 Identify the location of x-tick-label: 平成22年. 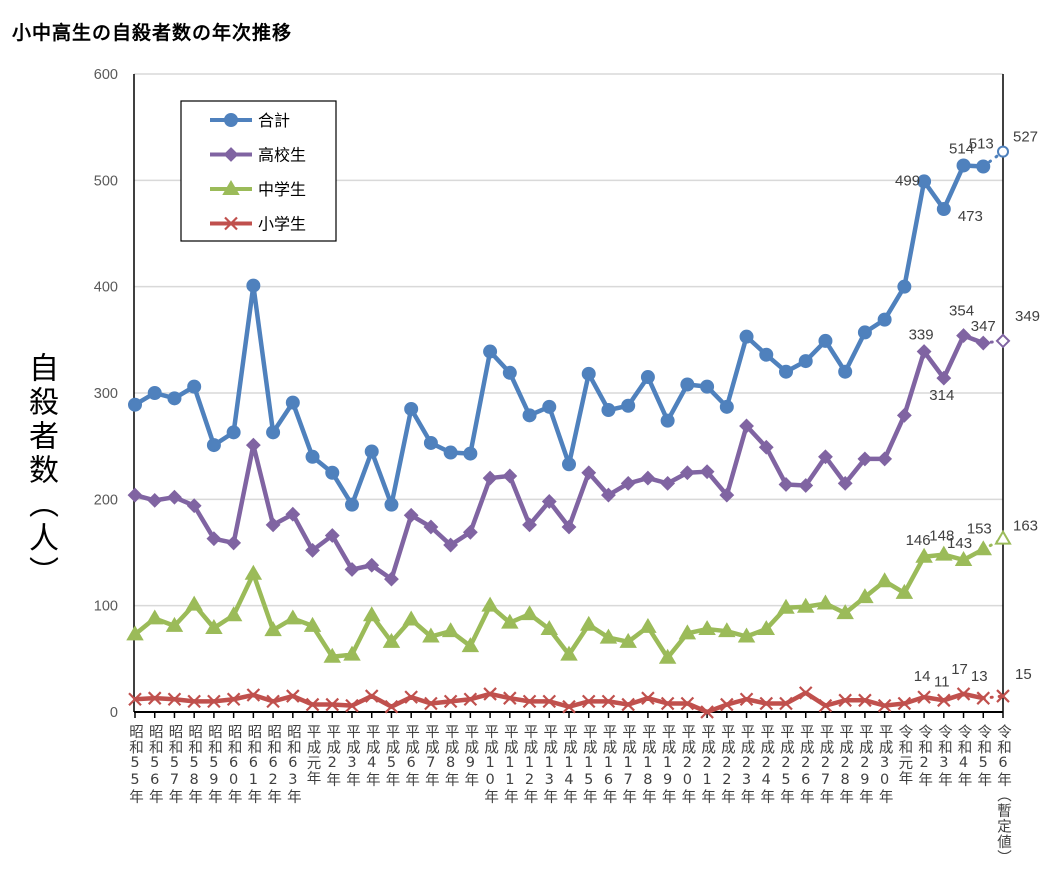
(726, 764).